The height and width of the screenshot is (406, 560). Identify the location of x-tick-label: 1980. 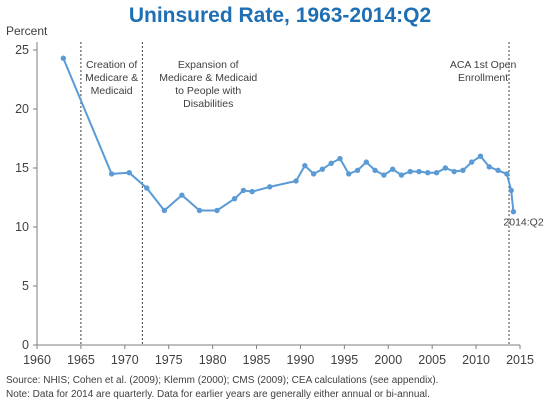
(213, 360).